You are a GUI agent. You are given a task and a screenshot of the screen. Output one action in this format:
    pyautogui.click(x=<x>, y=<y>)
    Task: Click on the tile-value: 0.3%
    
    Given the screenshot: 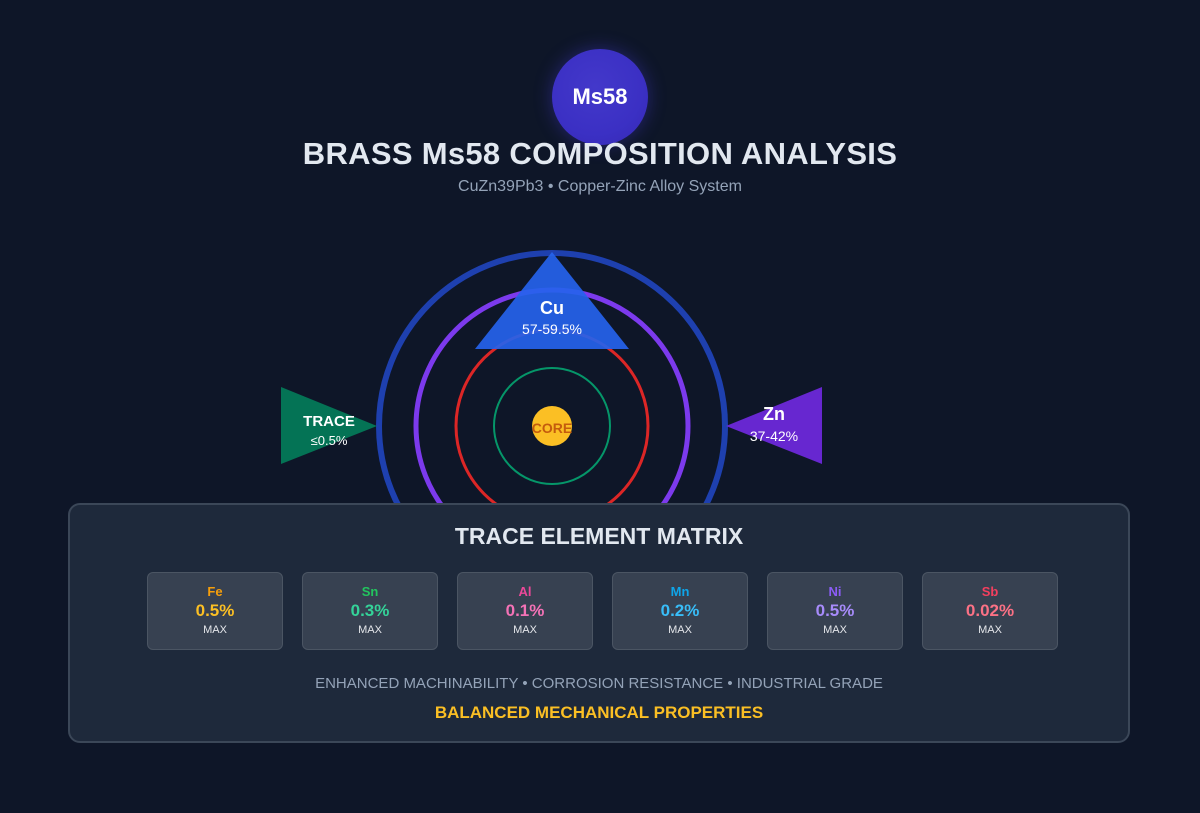 What is the action you would take?
    pyautogui.click(x=370, y=610)
    